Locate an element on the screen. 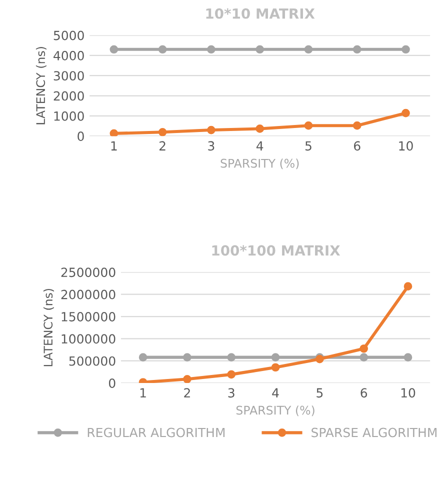  y-tick-label: 500000 is located at coordinates (92, 361).